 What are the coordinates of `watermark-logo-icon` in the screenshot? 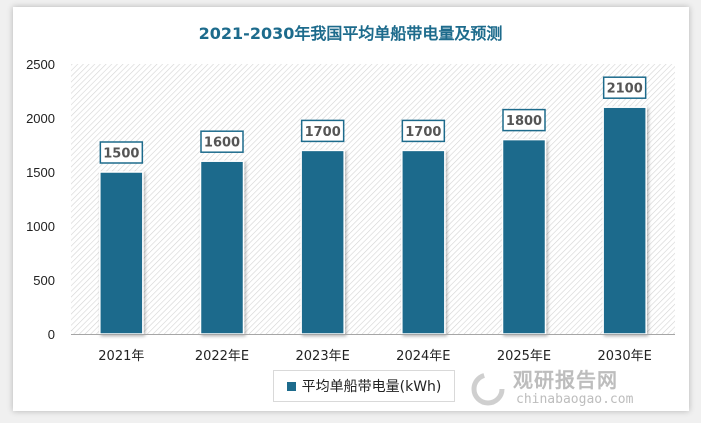 It's located at (488, 389).